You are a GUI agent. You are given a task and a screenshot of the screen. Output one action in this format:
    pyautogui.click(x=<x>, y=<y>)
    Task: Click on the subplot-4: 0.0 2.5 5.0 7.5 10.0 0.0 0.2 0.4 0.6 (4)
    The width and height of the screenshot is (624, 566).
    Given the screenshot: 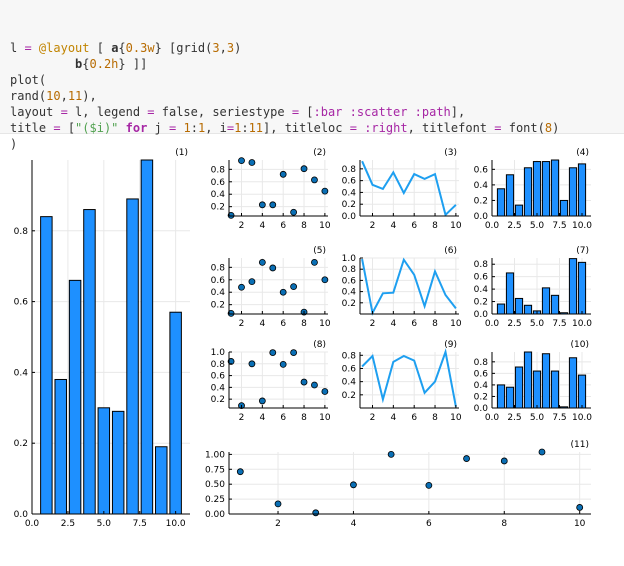 What is the action you would take?
    pyautogui.click(x=533, y=189)
    